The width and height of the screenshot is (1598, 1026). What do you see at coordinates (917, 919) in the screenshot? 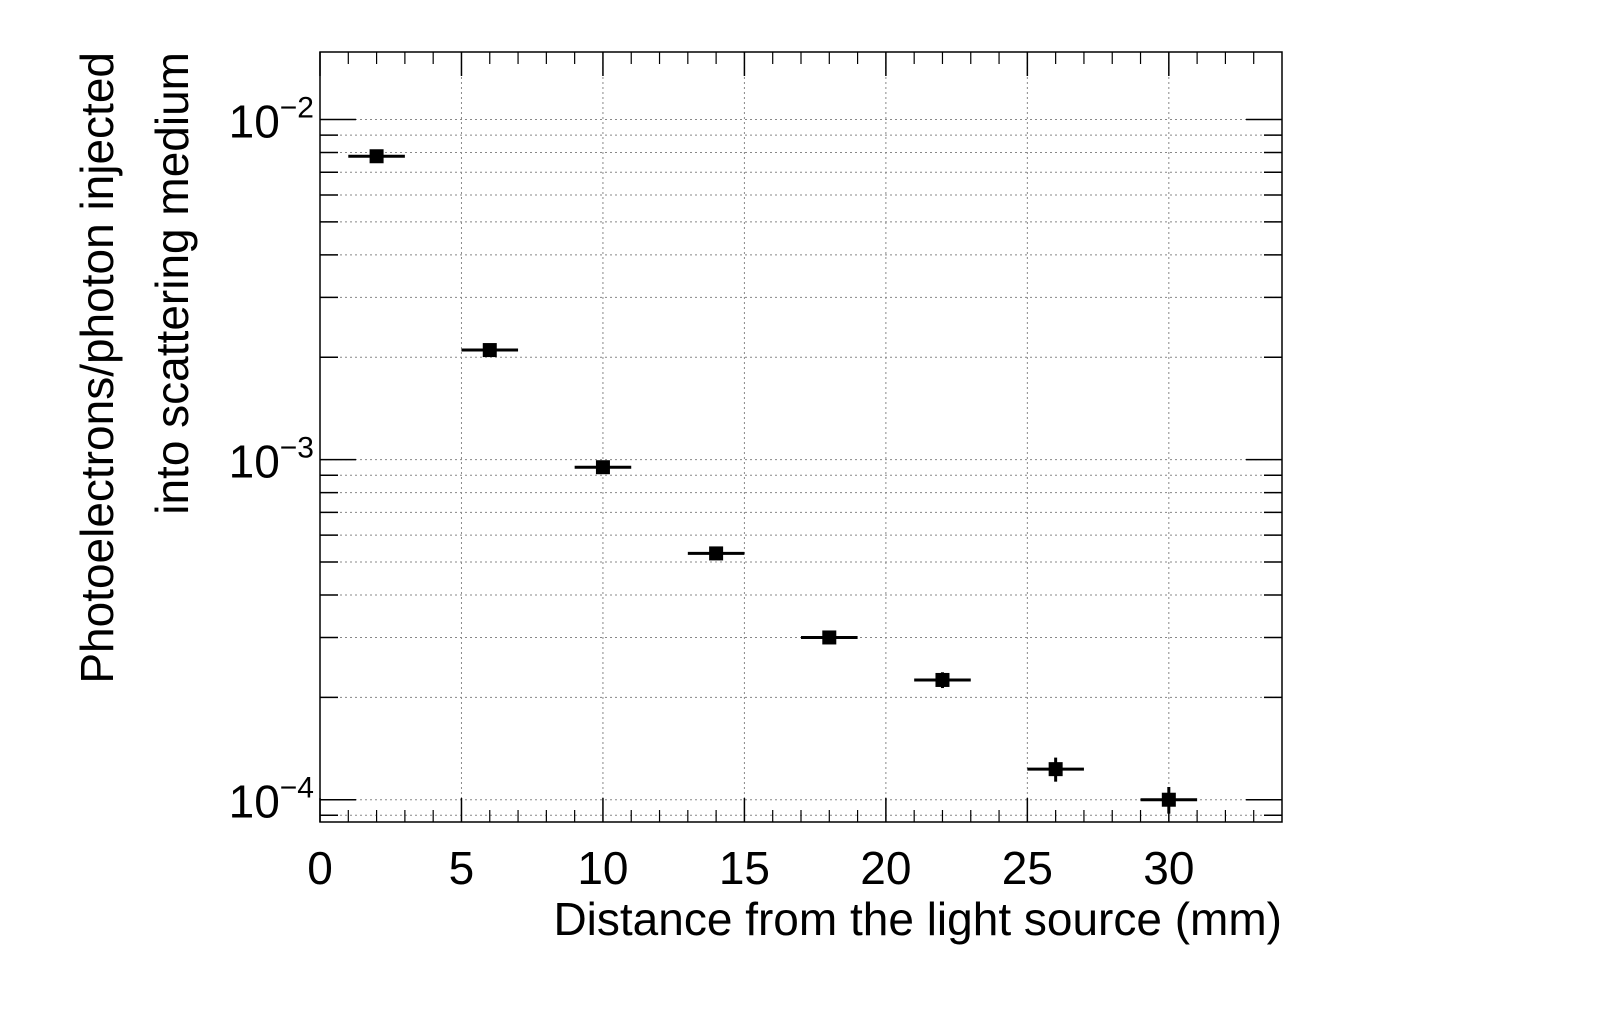
I see `x-axis-title: Distance from the light source (mm)` at bounding box center [917, 919].